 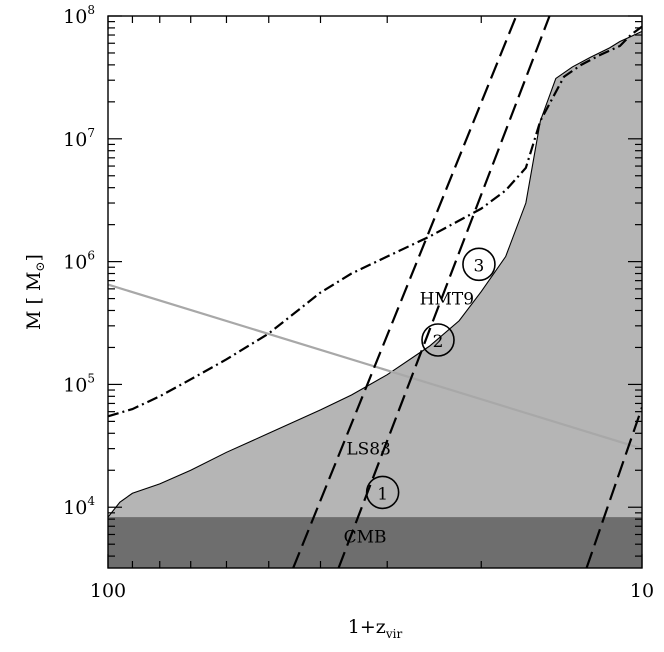 What do you see at coordinates (79, 15) in the screenshot?
I see `y-tick-label: 10⁸` at bounding box center [79, 15].